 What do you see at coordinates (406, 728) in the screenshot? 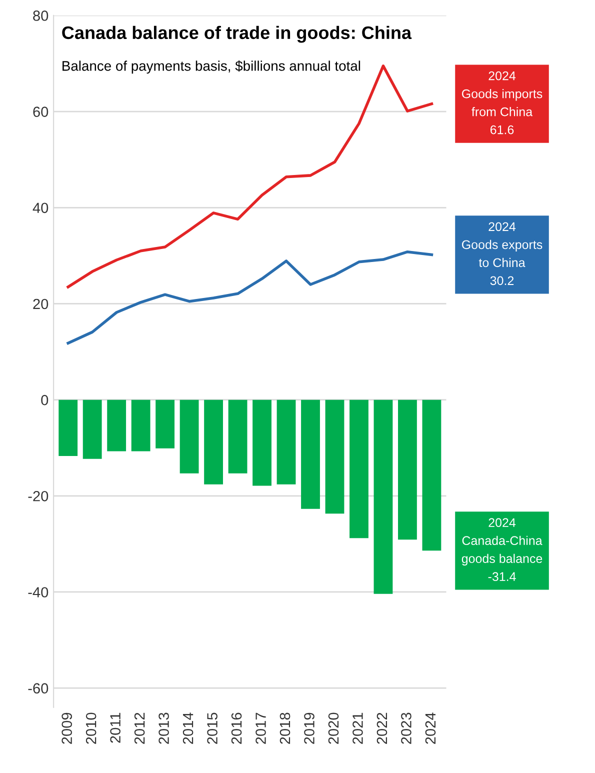
I see `x-tick-label: 2023` at bounding box center [406, 728].